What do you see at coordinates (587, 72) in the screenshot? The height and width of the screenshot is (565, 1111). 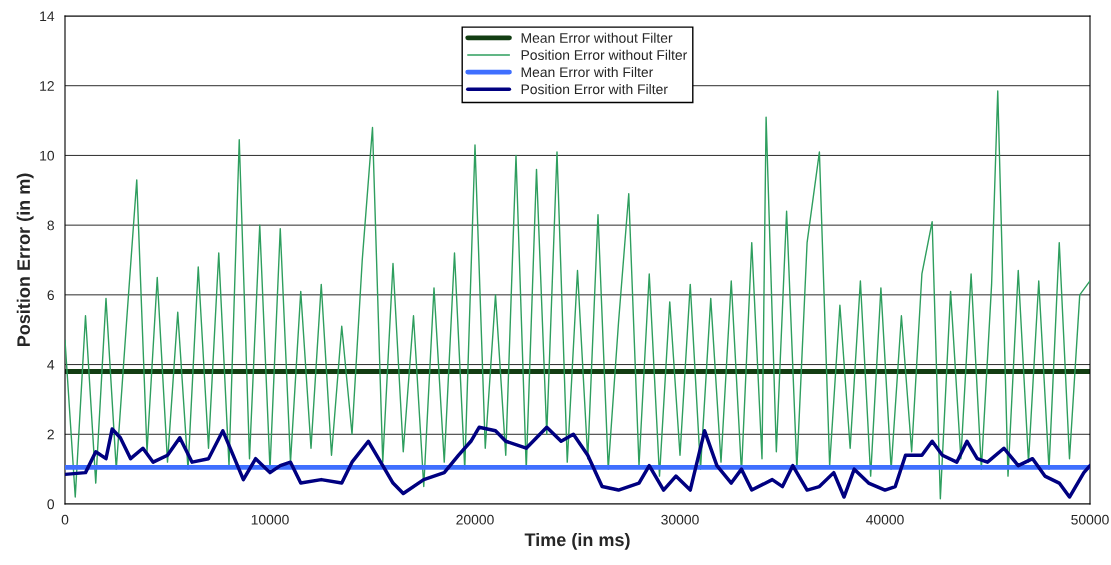 I see `legend-label: Mean Error with Filter` at bounding box center [587, 72].